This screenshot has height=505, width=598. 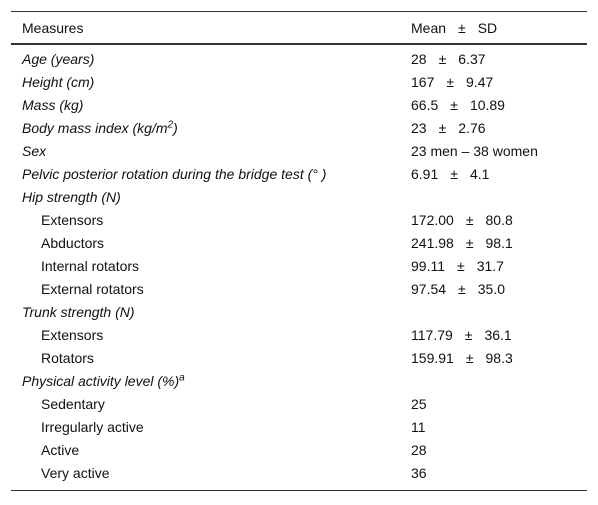 What do you see at coordinates (211, 311) in the screenshot?
I see `measure-cell: Trunk strength (N)` at bounding box center [211, 311].